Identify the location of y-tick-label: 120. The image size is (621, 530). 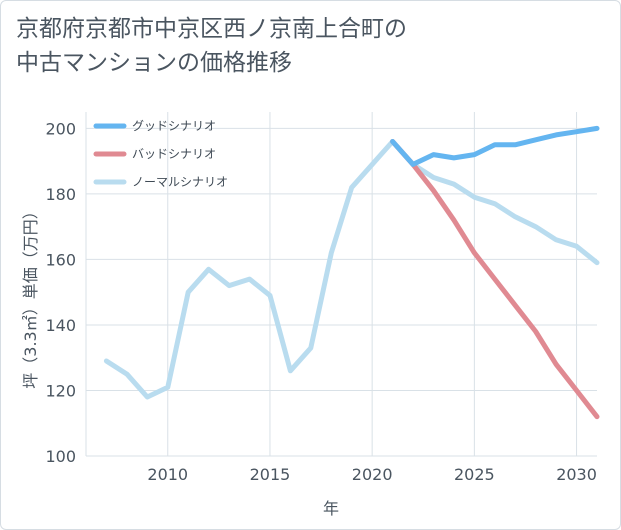
(60, 390).